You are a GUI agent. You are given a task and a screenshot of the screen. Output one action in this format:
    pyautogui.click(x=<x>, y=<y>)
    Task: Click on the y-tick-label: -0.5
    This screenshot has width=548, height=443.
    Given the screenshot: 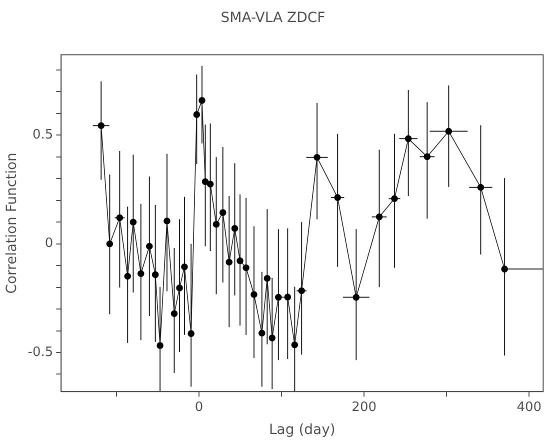 What is the action you would take?
    pyautogui.click(x=41, y=352)
    